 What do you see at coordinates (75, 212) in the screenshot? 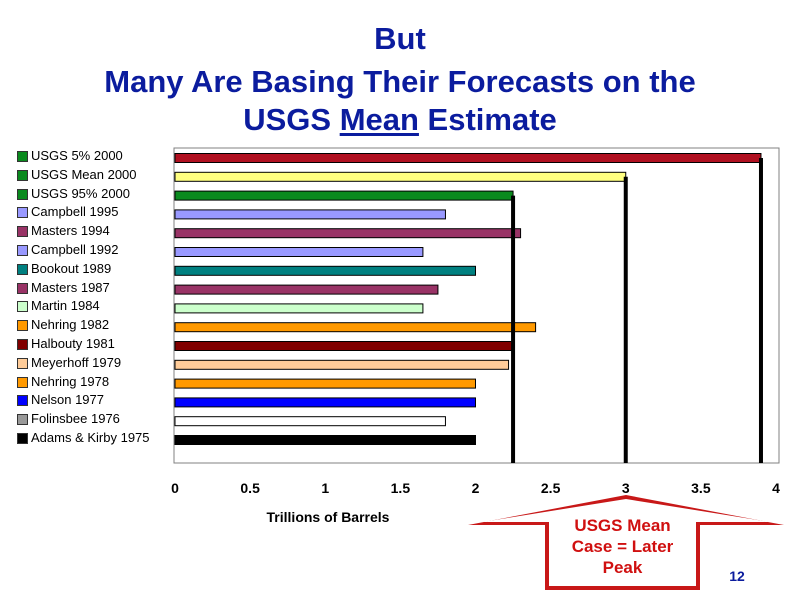
I see `legend-label-3: Campbell 1995` at bounding box center [75, 212].